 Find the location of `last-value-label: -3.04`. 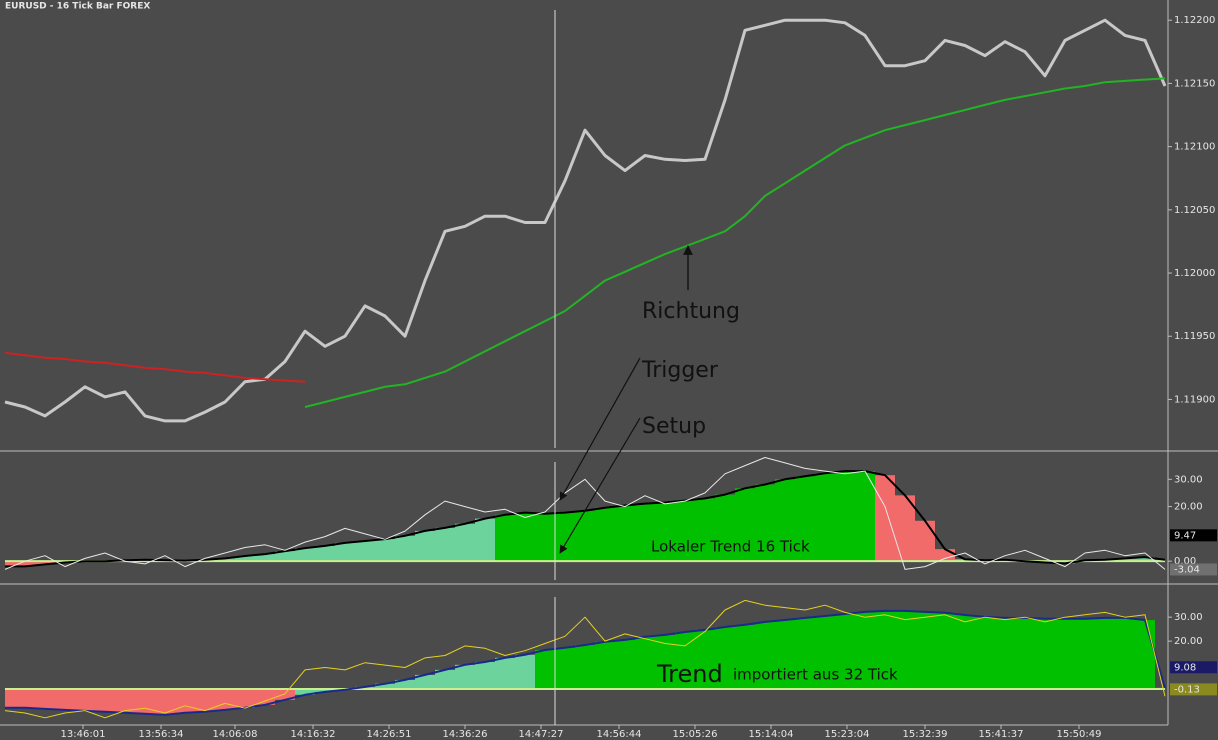

last-value-label: -3.04 is located at coordinates (1187, 569).